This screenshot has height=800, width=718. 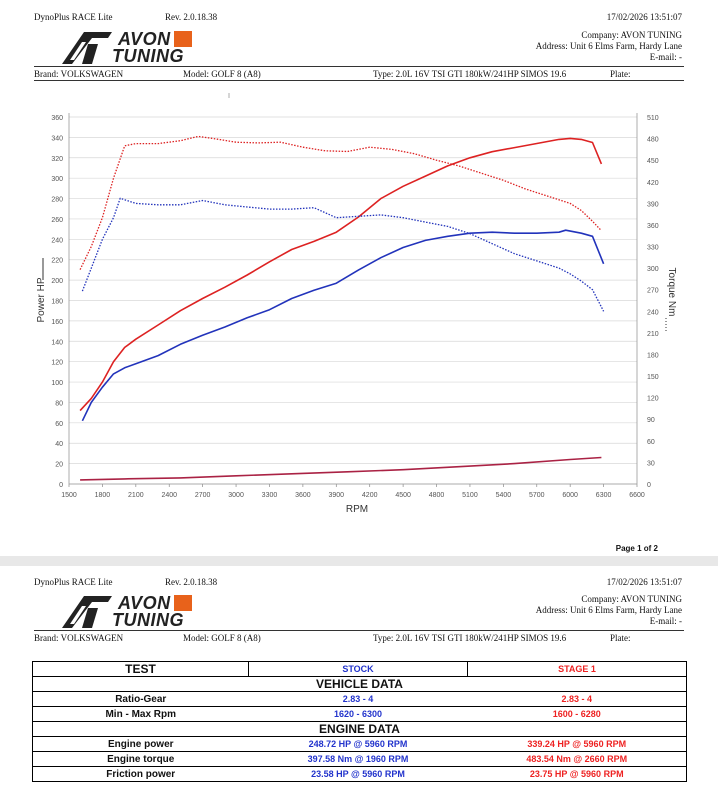 I want to click on y2-tick-label: 90, so click(x=651, y=420).